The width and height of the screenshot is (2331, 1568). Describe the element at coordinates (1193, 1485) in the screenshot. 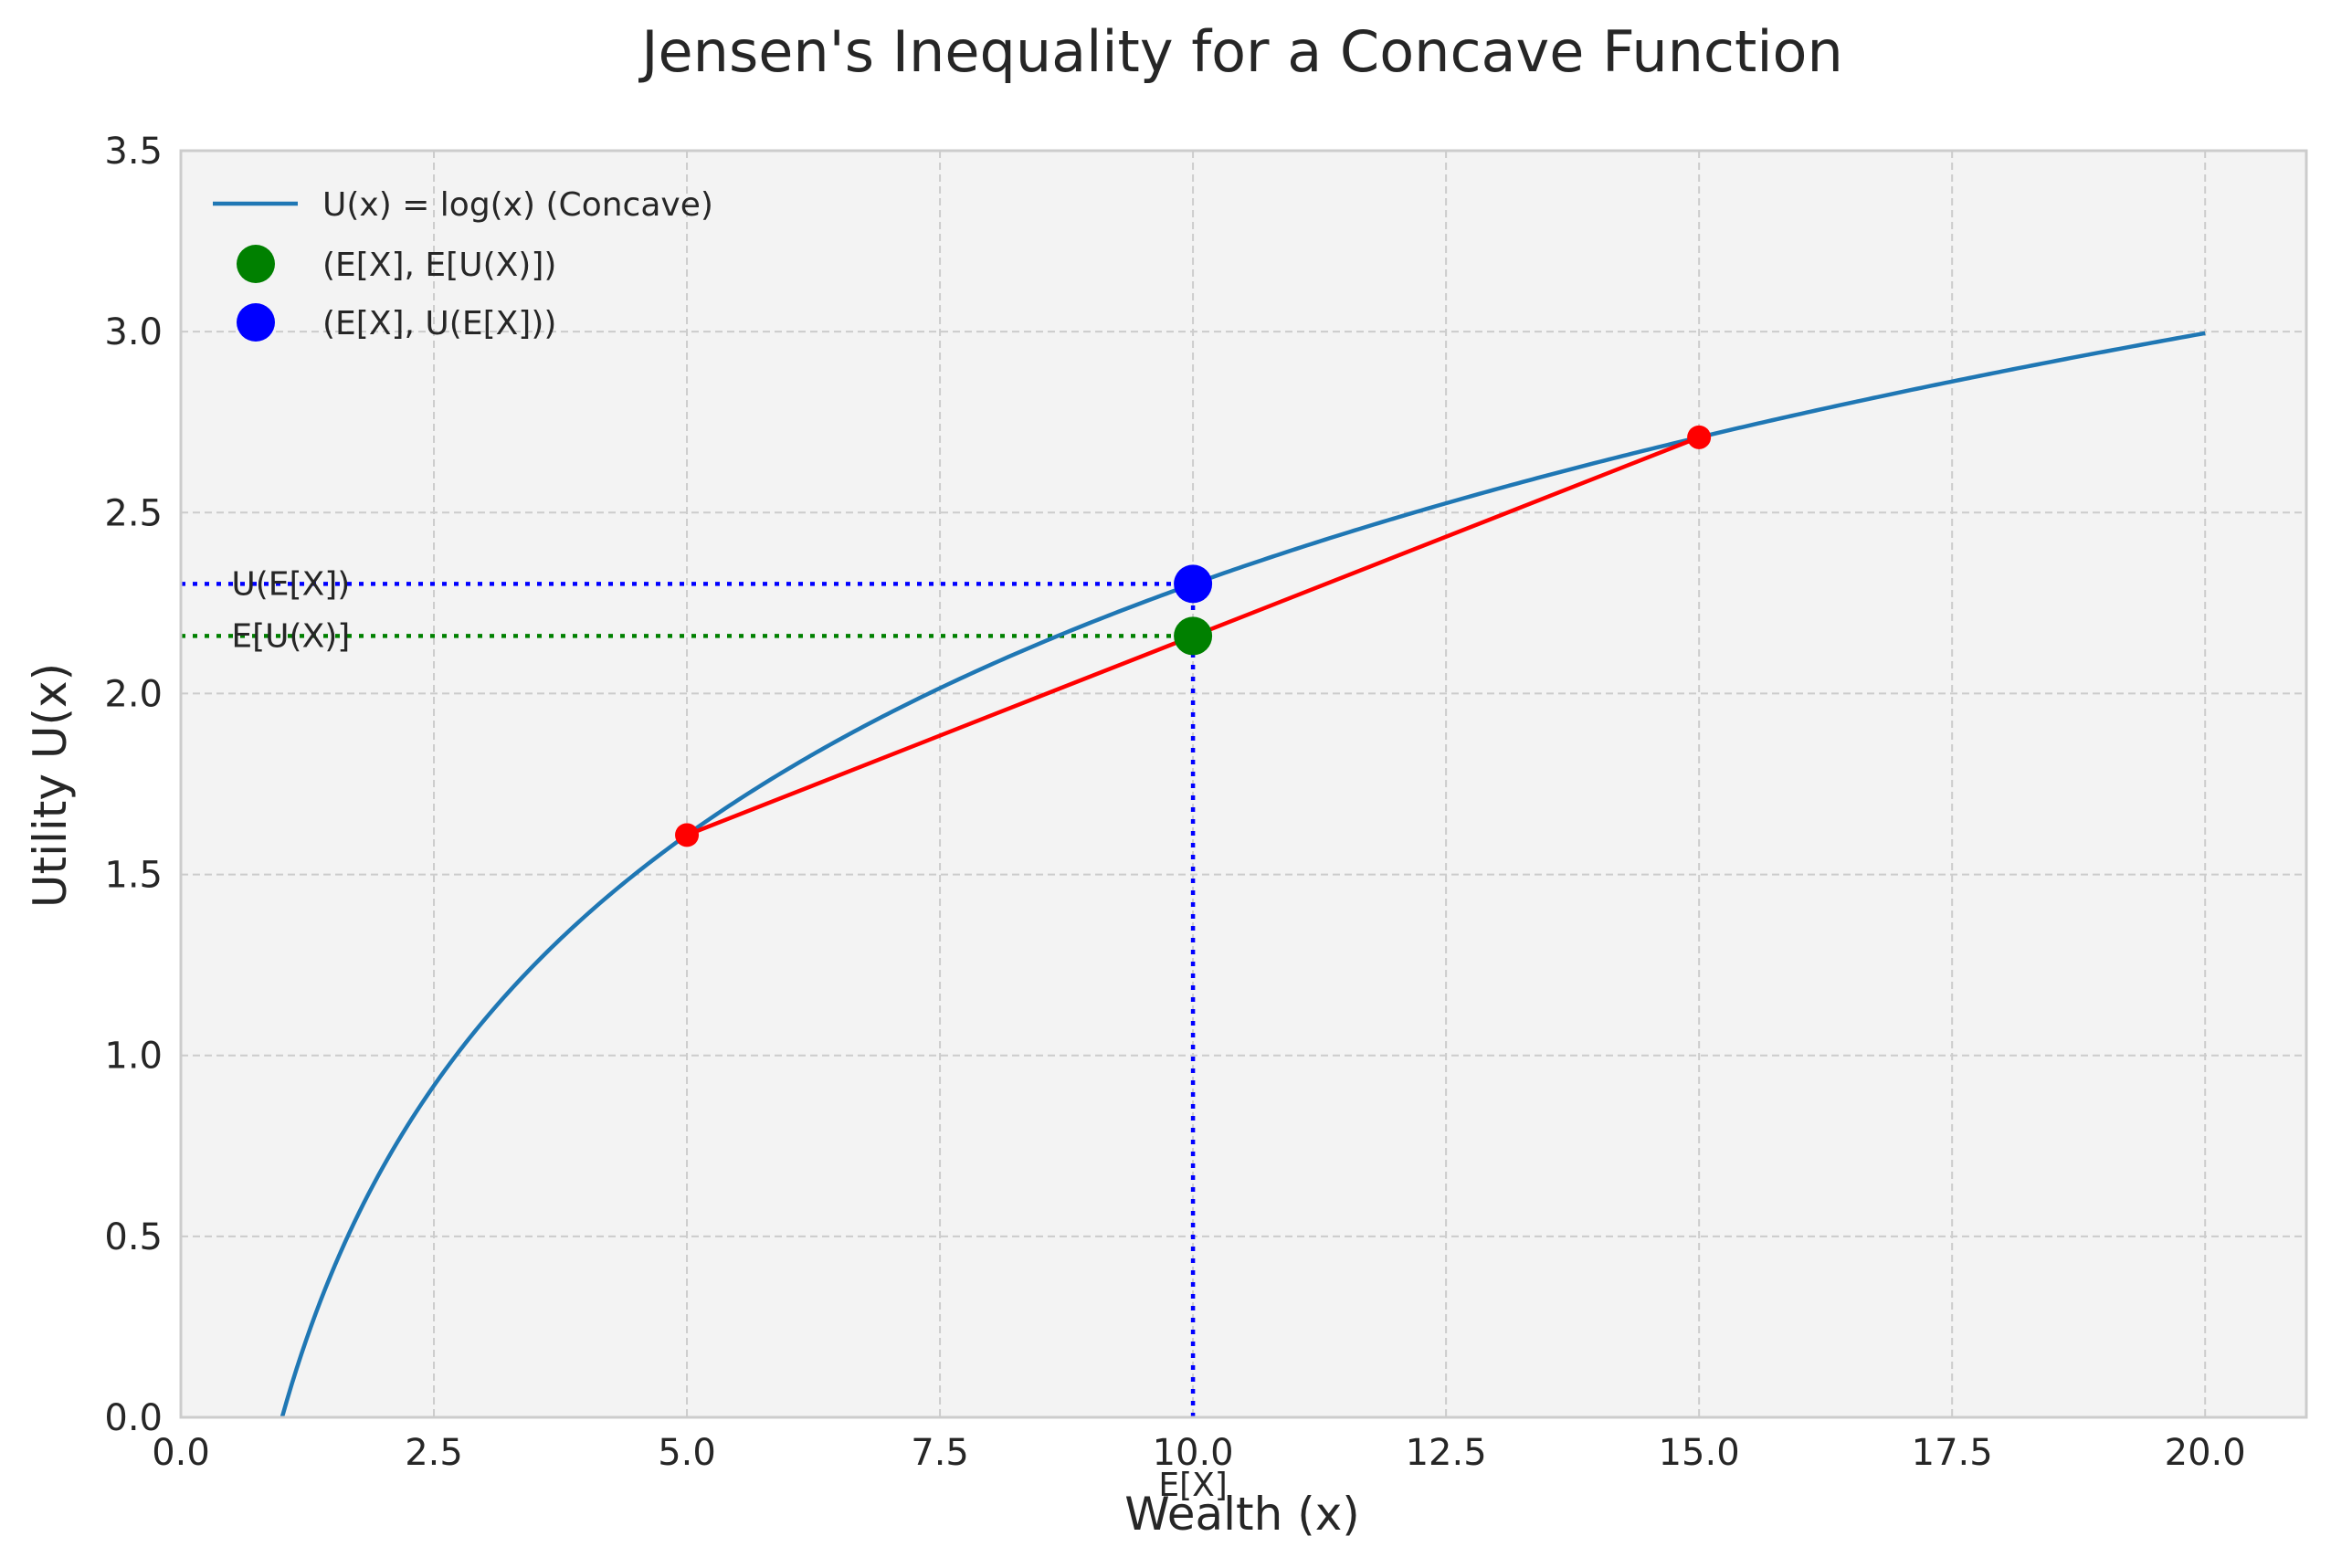

I see `reference-label: E[X]` at that location.